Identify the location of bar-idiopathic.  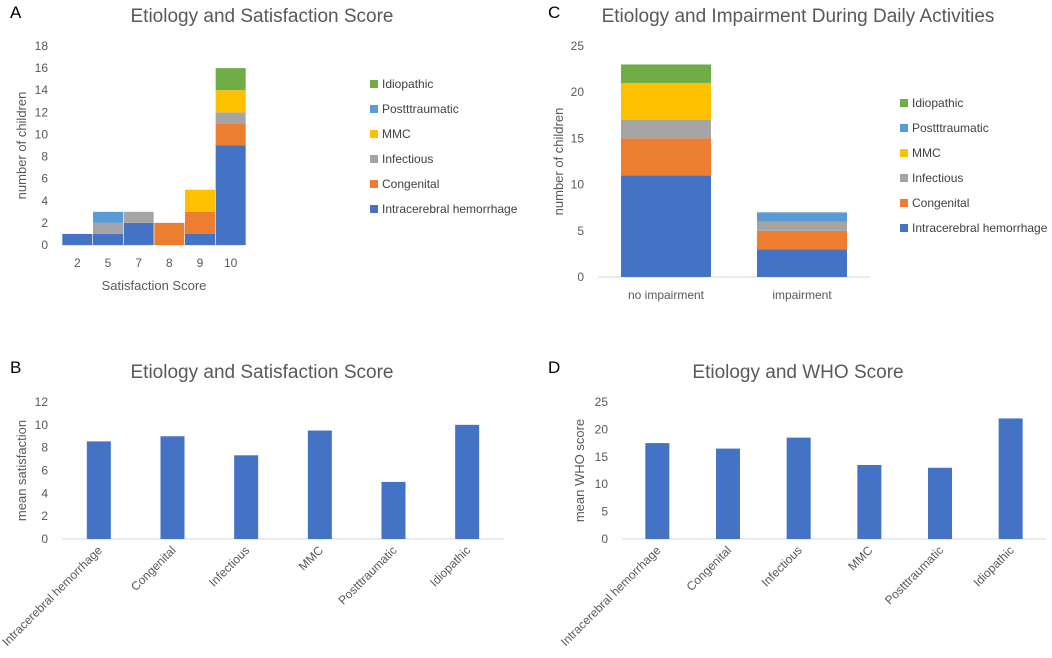
(467, 481).